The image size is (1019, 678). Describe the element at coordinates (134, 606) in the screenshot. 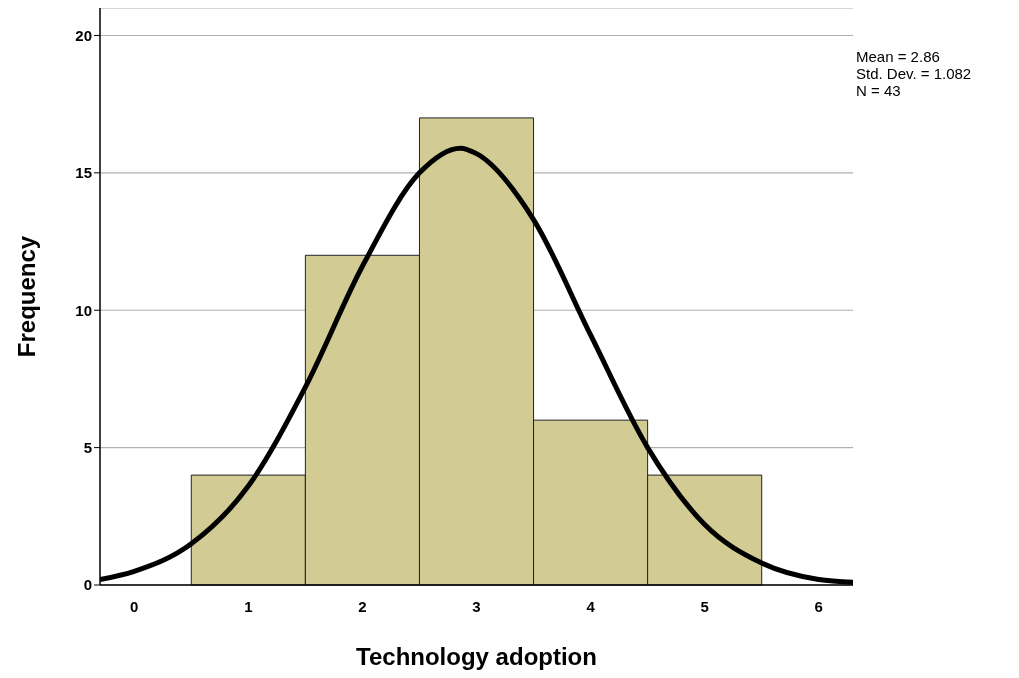

I see `x-tick-label: 0` at that location.